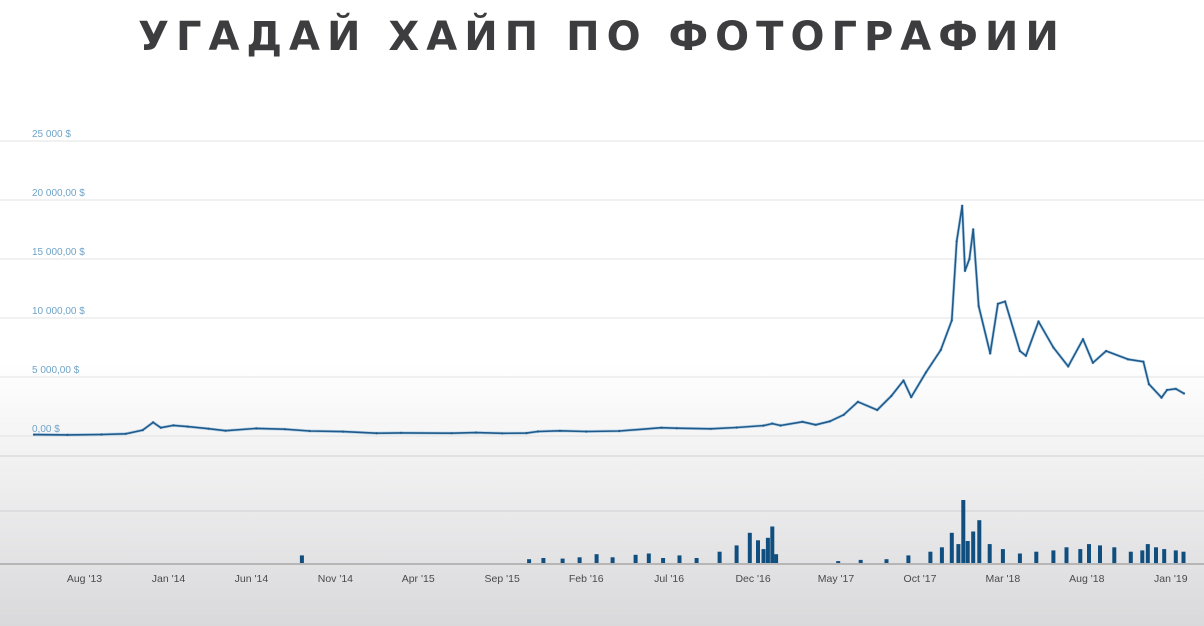 The image size is (1204, 626). What do you see at coordinates (669, 579) in the screenshot?
I see `x-tick-label: Jul '16` at bounding box center [669, 579].